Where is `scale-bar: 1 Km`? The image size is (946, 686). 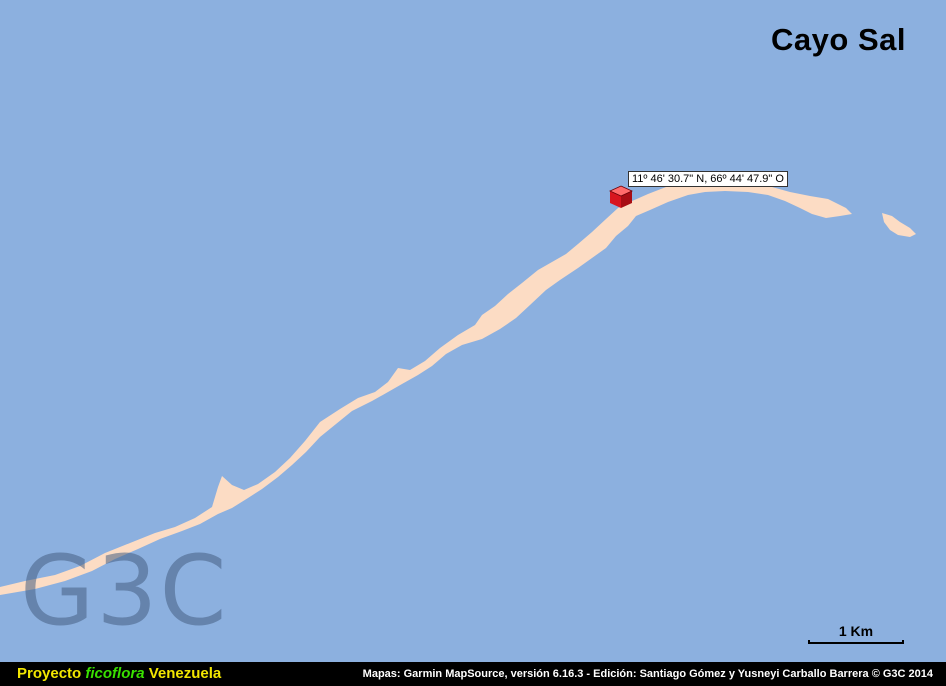
scale-bar: 1 Km is located at coordinates (856, 635).